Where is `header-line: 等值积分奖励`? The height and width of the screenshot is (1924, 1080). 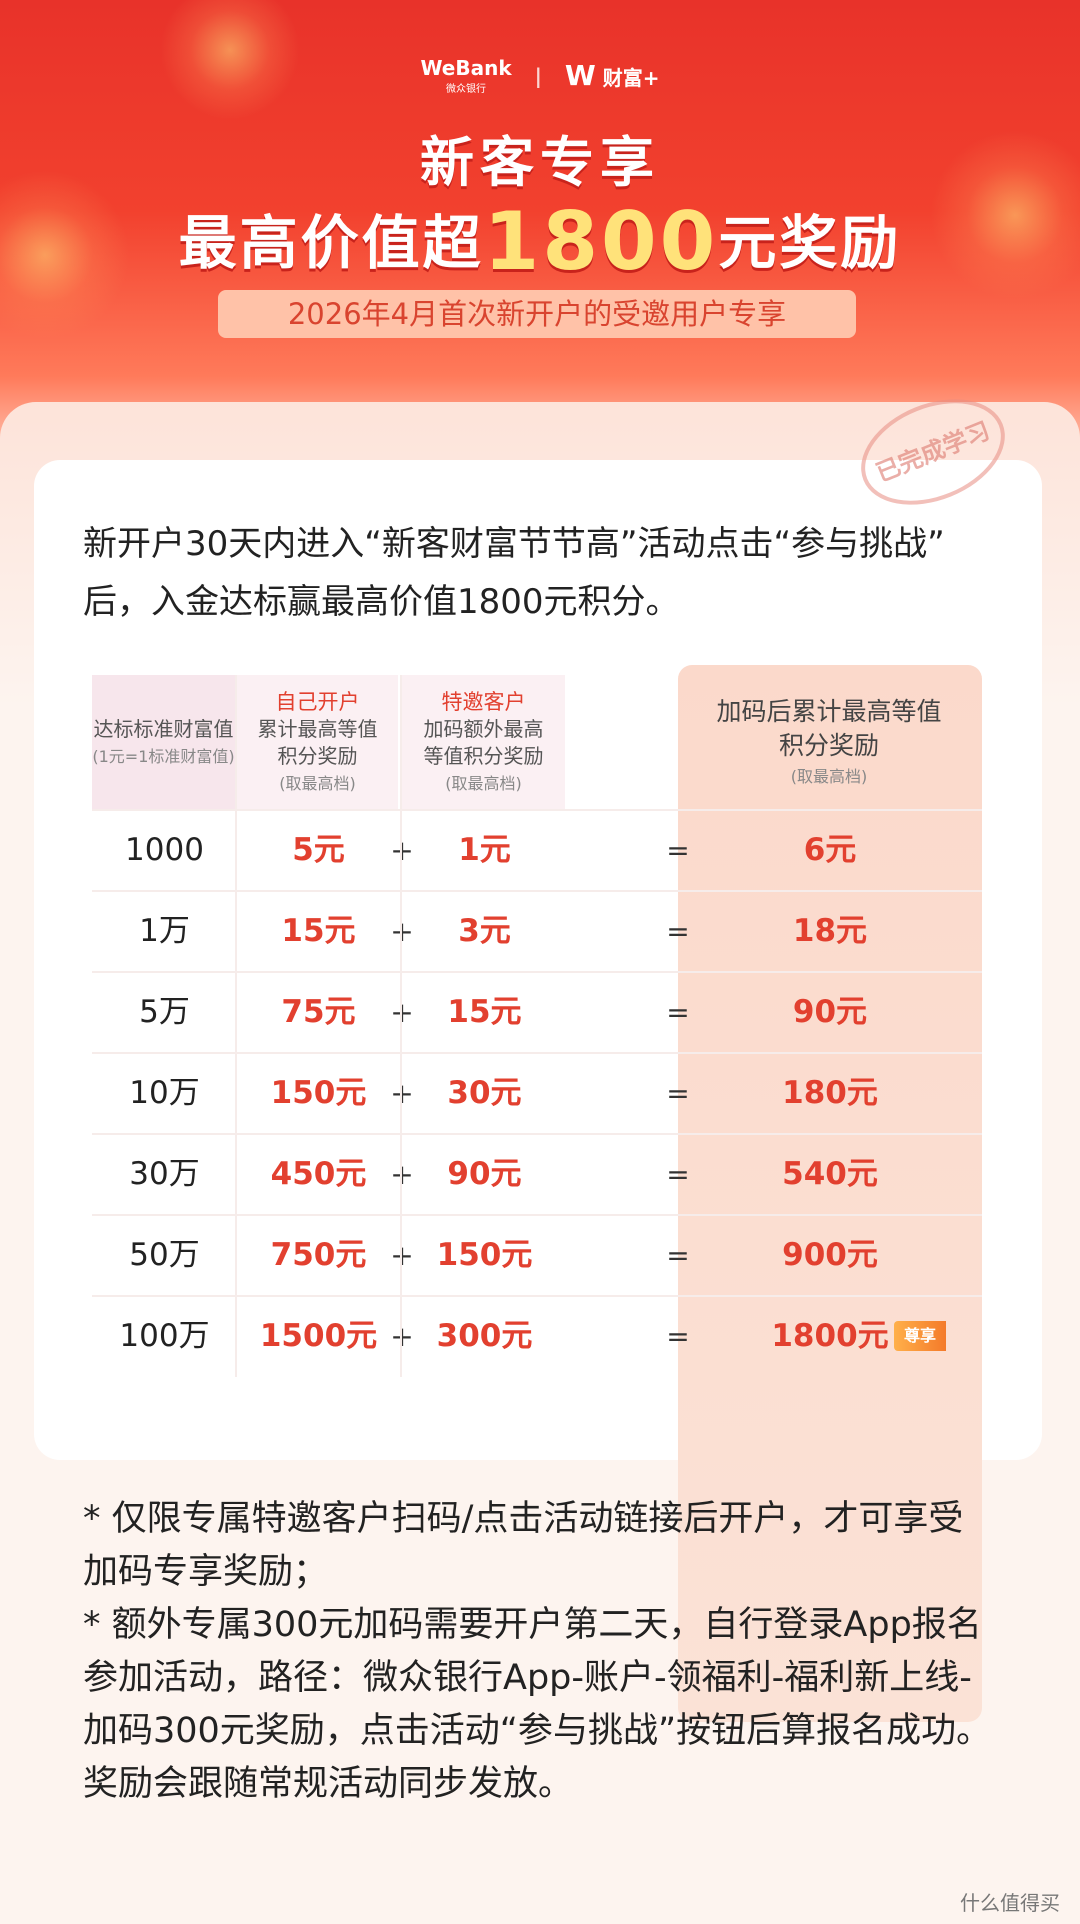
header-line: 等值积分奖励 is located at coordinates (483, 755).